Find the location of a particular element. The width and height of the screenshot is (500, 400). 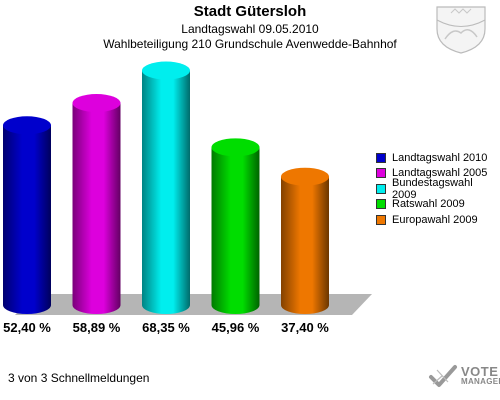

legend-item: Bundestagswahl 2009 is located at coordinates (438, 189).